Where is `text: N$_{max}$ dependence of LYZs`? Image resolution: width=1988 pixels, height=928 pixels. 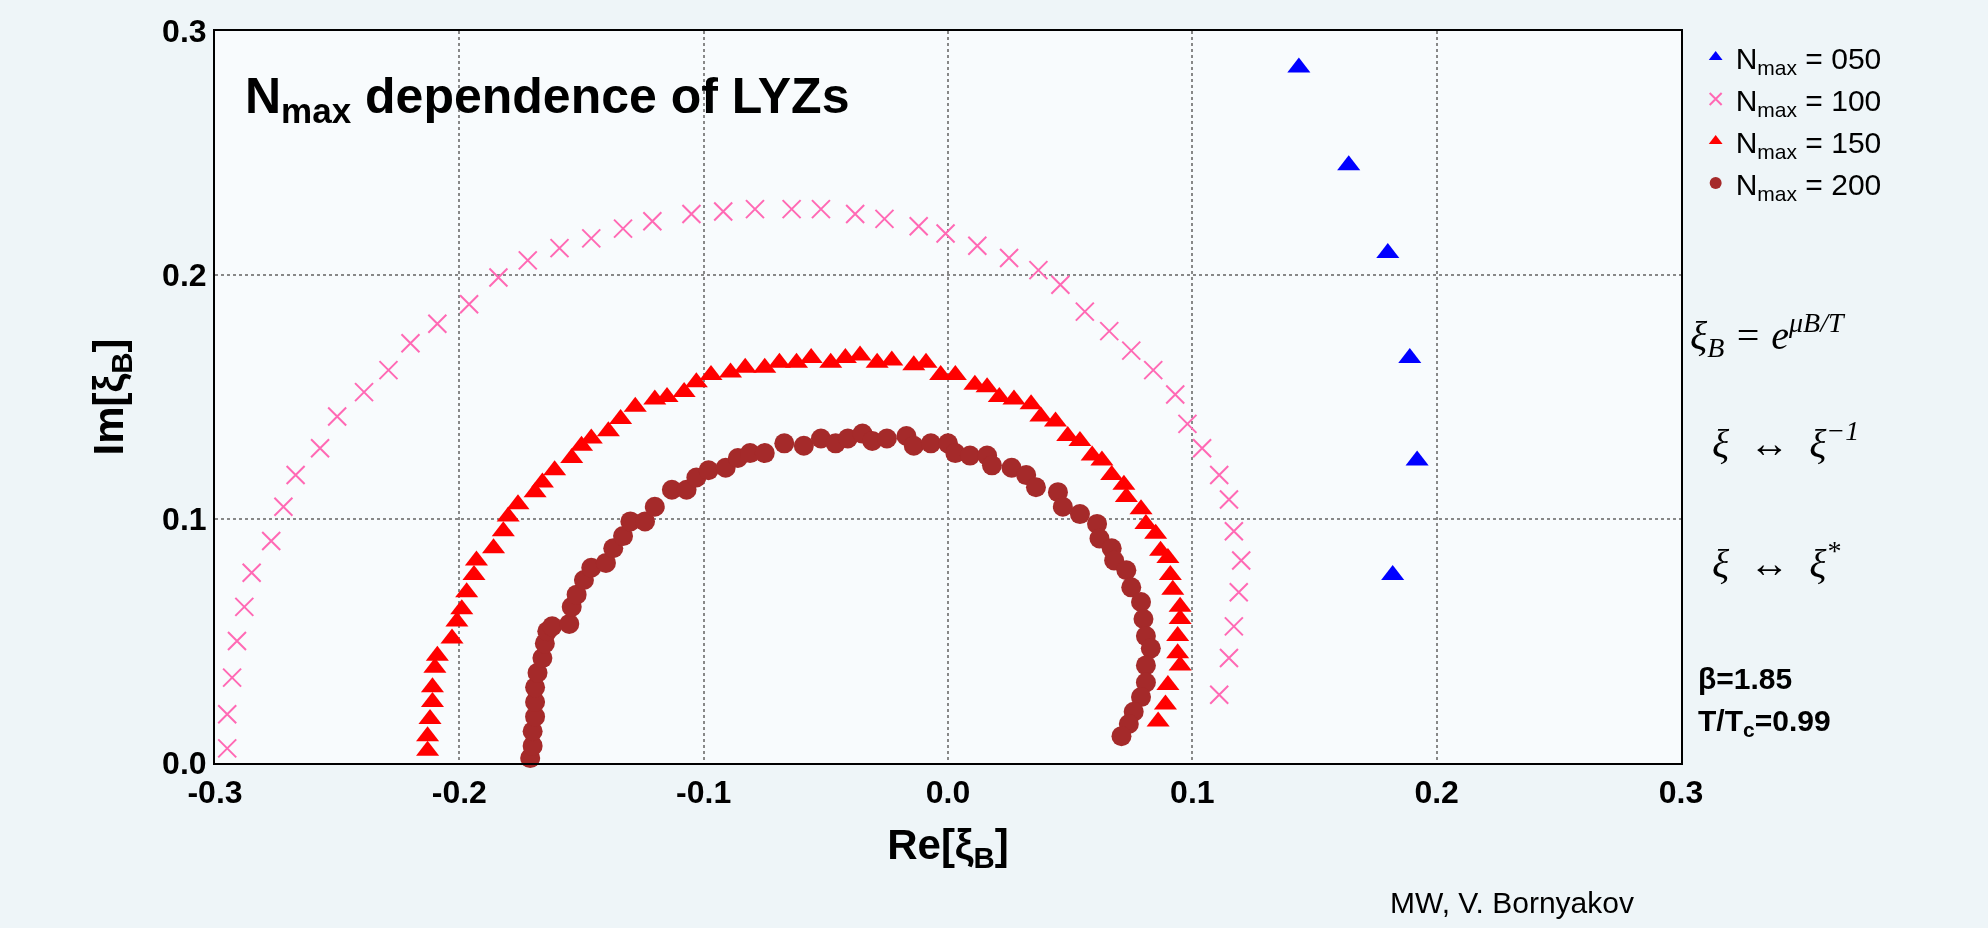 text: N$_{max}$ dependence of LYZs is located at coordinates (547, 98).